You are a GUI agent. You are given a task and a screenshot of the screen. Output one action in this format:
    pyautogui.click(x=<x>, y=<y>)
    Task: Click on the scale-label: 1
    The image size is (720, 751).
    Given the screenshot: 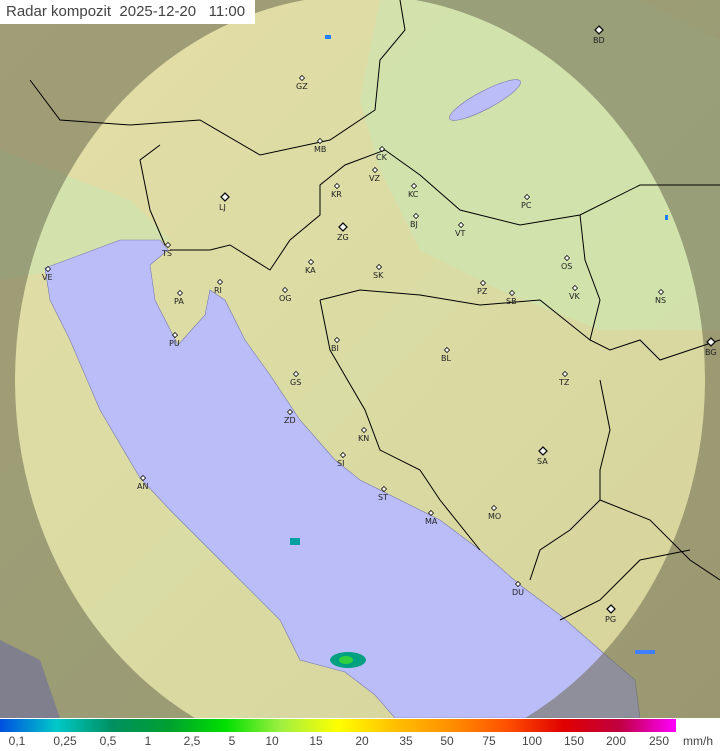 What is the action you would take?
    pyautogui.click(x=148, y=741)
    